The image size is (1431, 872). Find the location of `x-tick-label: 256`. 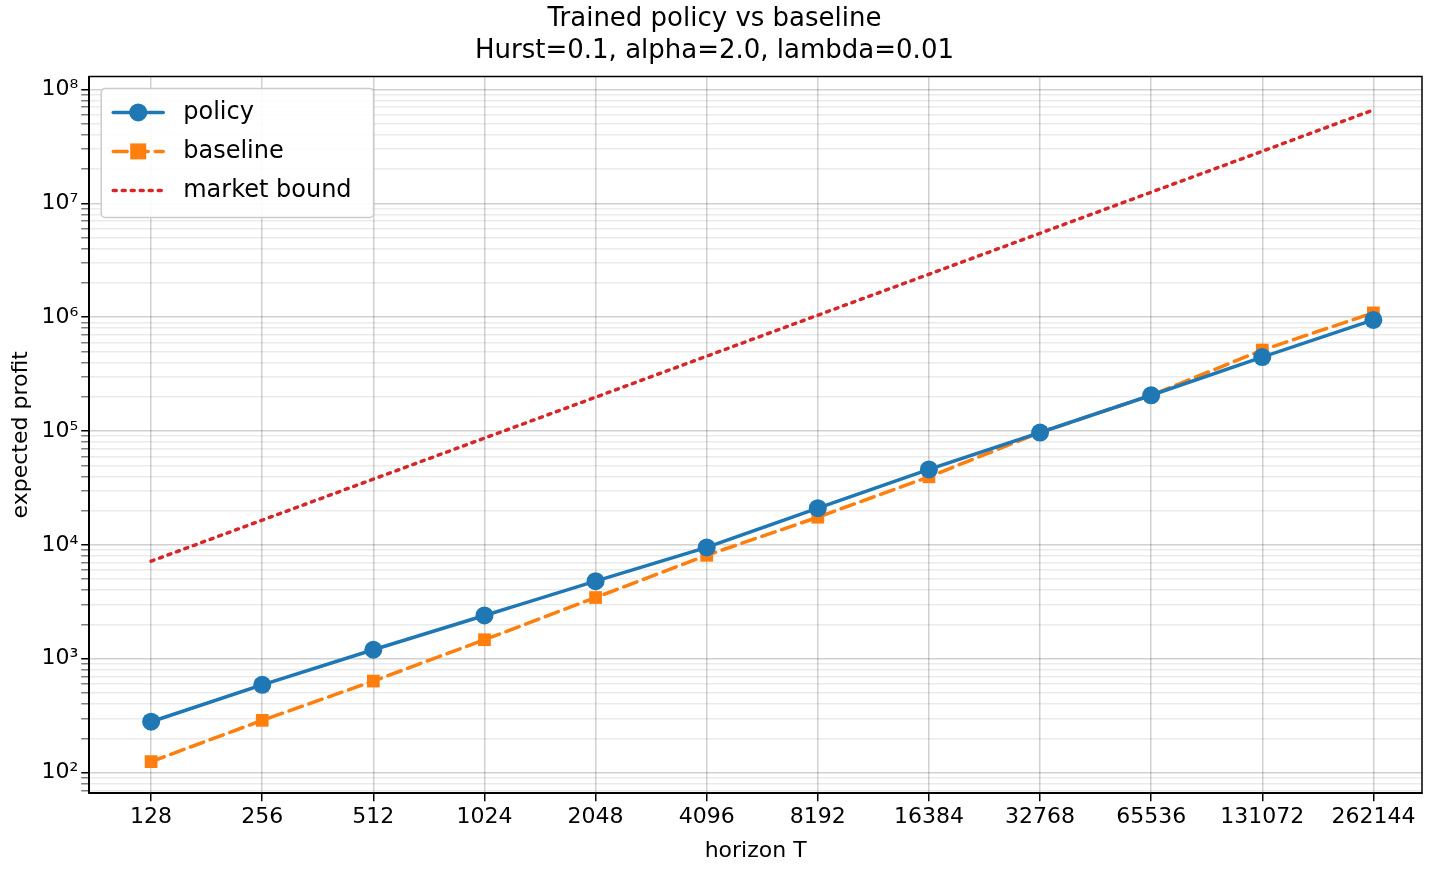

x-tick-label: 256 is located at coordinates (262, 816).